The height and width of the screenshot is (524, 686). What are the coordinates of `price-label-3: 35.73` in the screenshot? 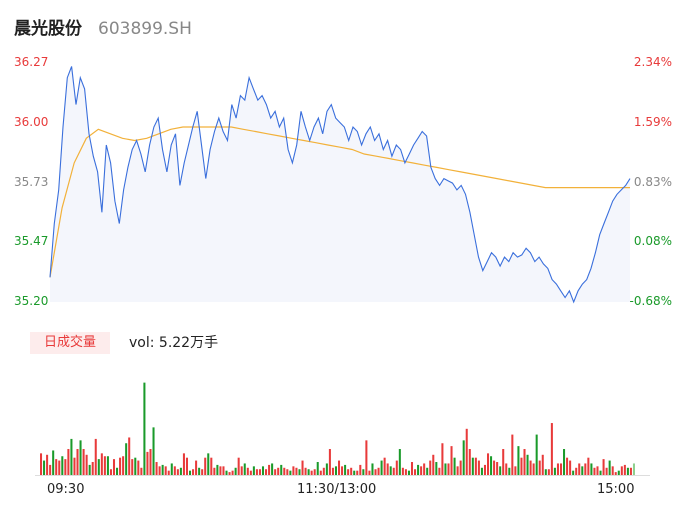 It's located at (31, 182).